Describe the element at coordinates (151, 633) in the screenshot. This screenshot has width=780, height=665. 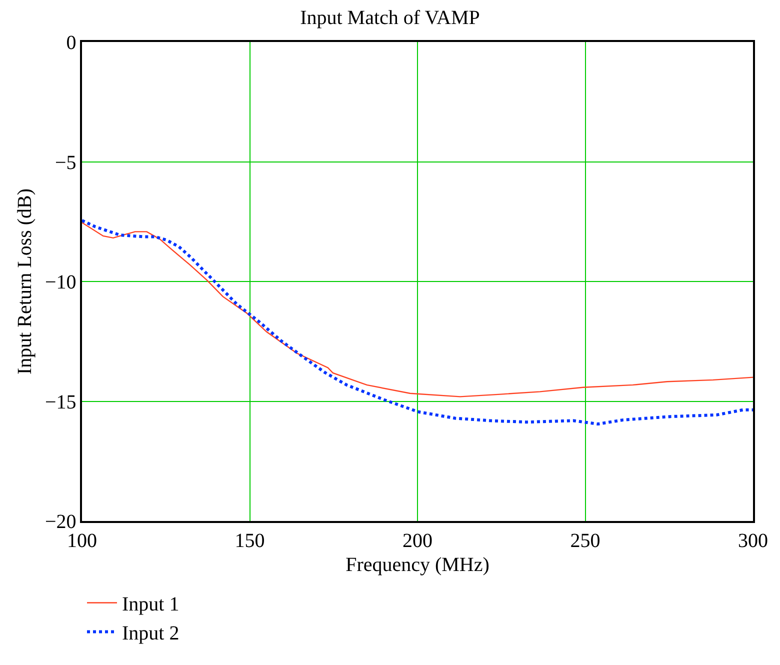
I see `legend-label: Input 2` at that location.